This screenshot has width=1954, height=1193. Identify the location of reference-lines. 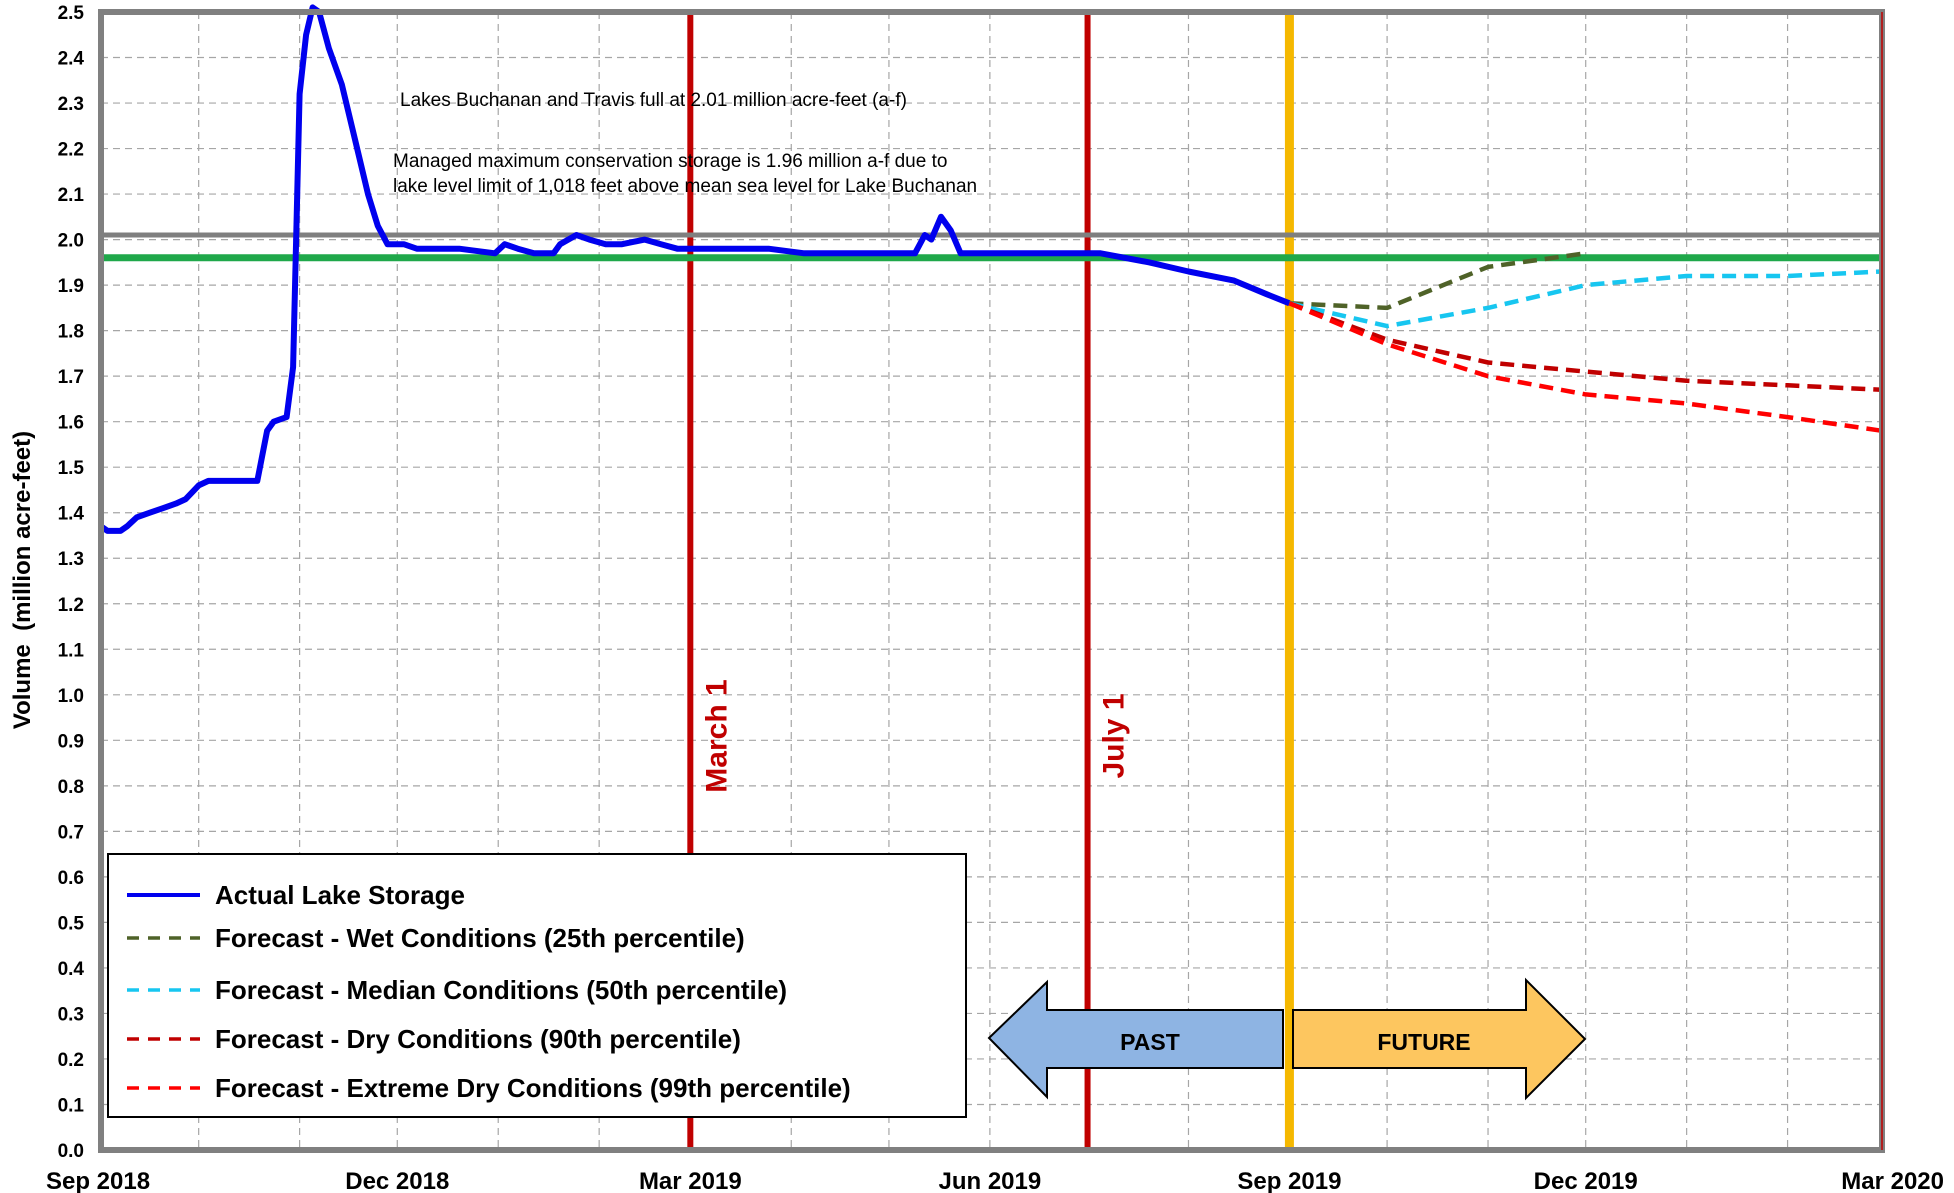
(991, 247).